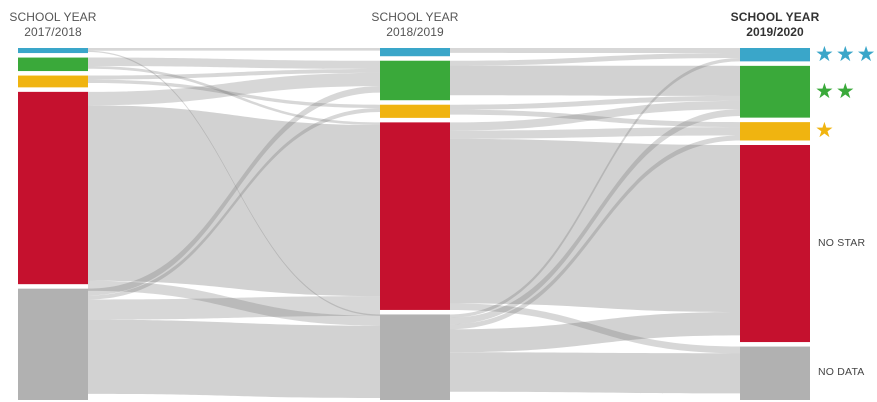  What do you see at coordinates (415, 32) in the screenshot?
I see `column-header-1-line-1: 2018/2019` at bounding box center [415, 32].